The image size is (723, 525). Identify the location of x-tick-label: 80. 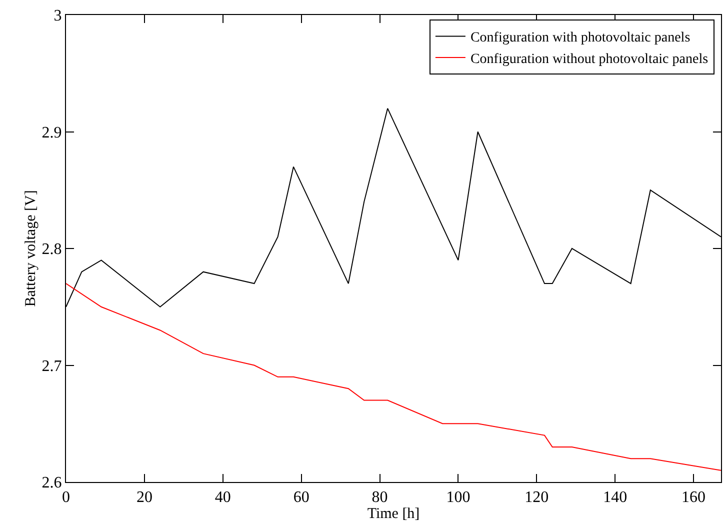
(380, 497).